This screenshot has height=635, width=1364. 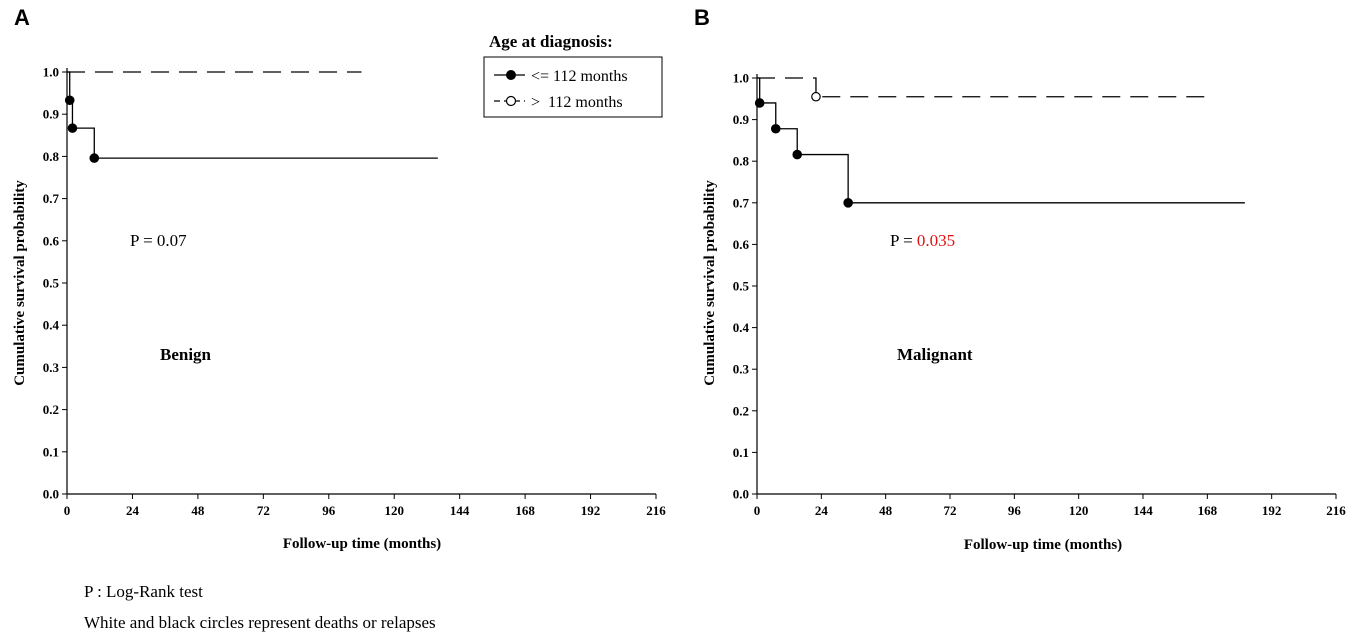 I want to click on x-axis-title-b: Follow-up time (months), so click(x=1043, y=545).